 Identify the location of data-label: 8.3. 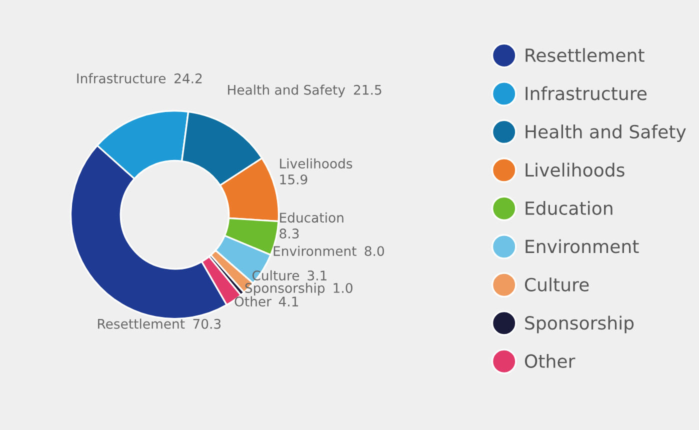
(289, 233).